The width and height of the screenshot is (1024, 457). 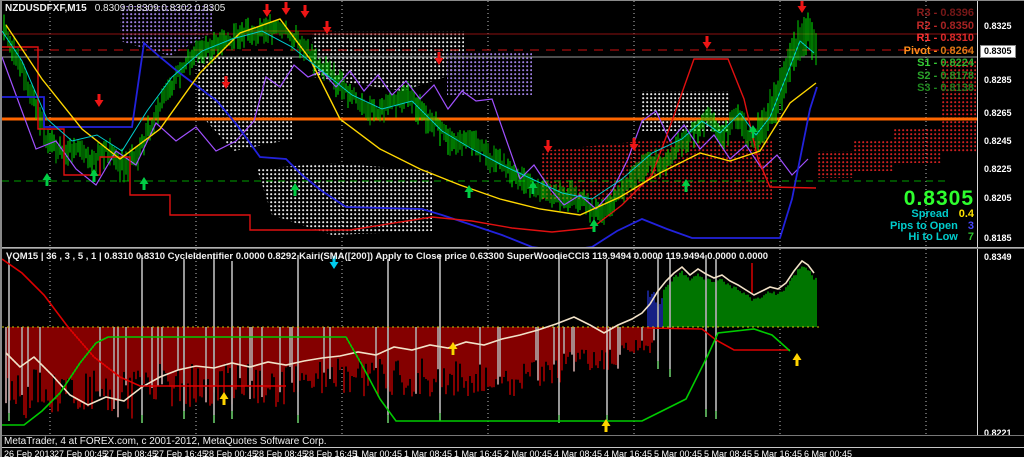 What do you see at coordinates (144, 322) in the screenshot?
I see `cycle-red-a` at bounding box center [144, 322].